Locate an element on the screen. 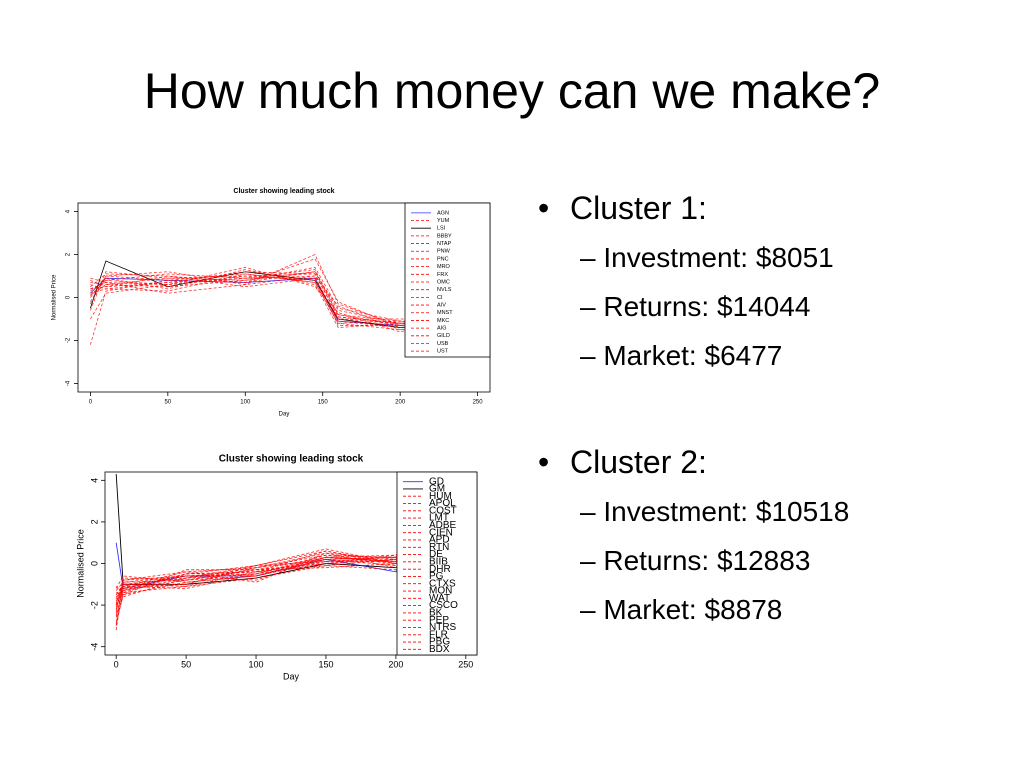  sub-bullet: – Investment: $8051 is located at coordinates (707, 258).